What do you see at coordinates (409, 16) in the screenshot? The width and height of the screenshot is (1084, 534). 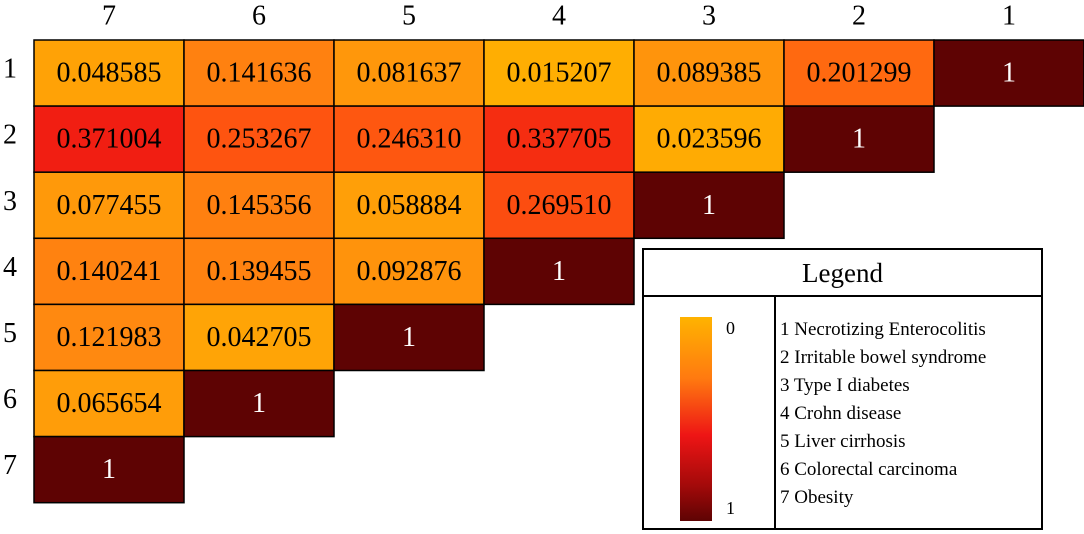 I see `column-label: 5` at bounding box center [409, 16].